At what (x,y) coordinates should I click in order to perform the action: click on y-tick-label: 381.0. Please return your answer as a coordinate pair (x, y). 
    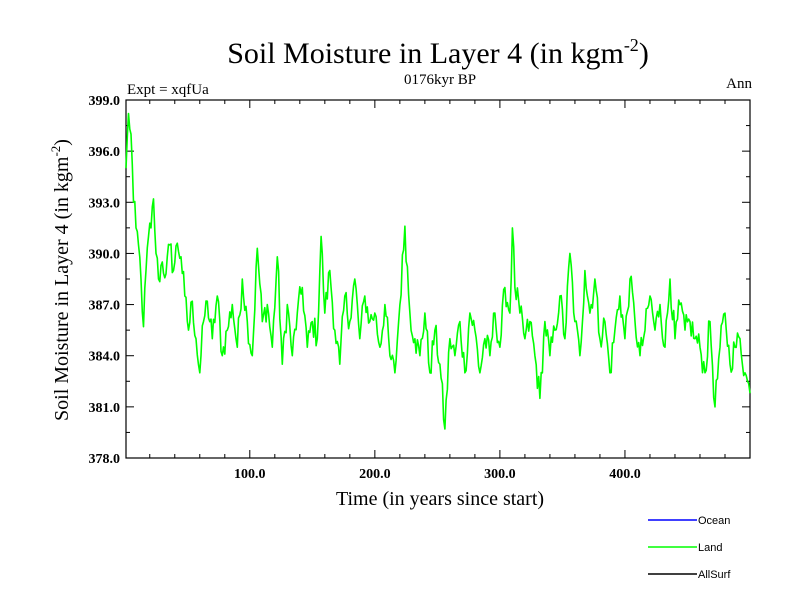
    Looking at the image, I should click on (105, 408).